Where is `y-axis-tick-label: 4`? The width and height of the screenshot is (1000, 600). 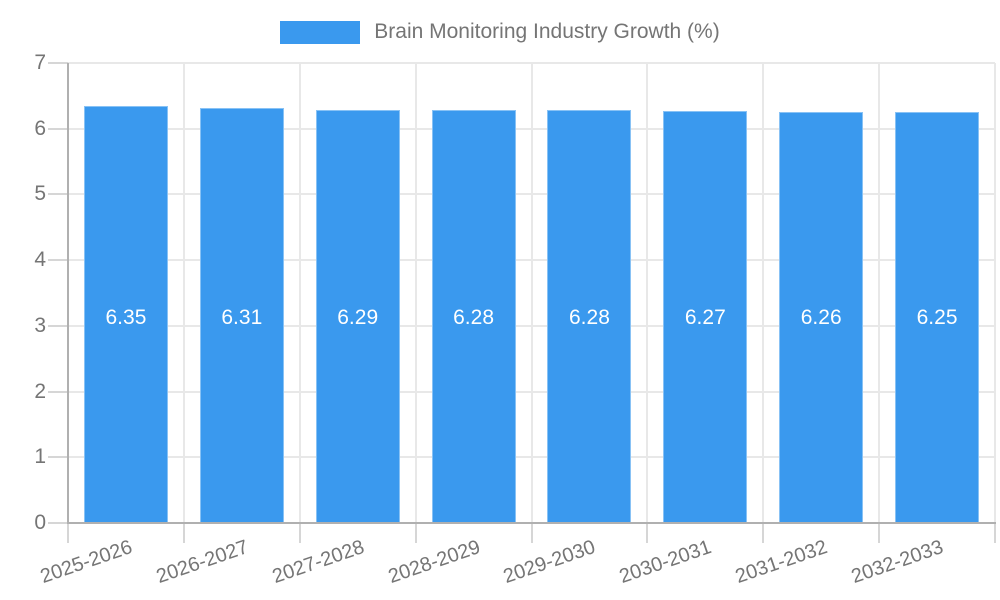
y-axis-tick-label: 4 is located at coordinates (40, 260).